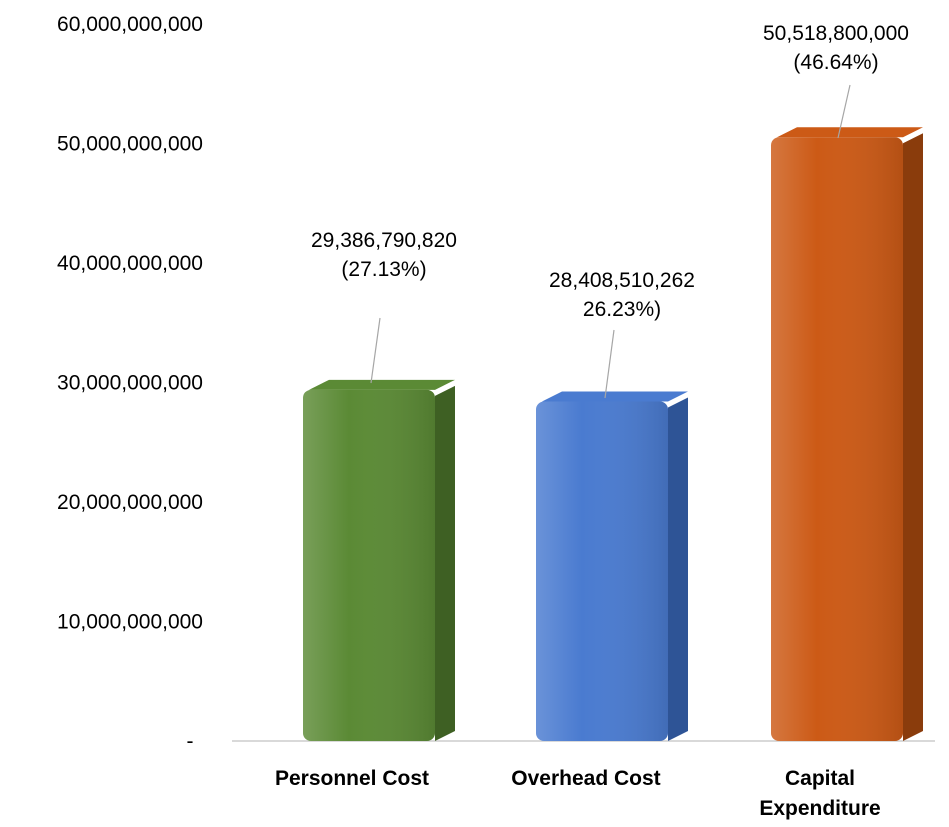  Describe the element at coordinates (130, 144) in the screenshot. I see `y-tick-label: 50,000,000,000` at that location.